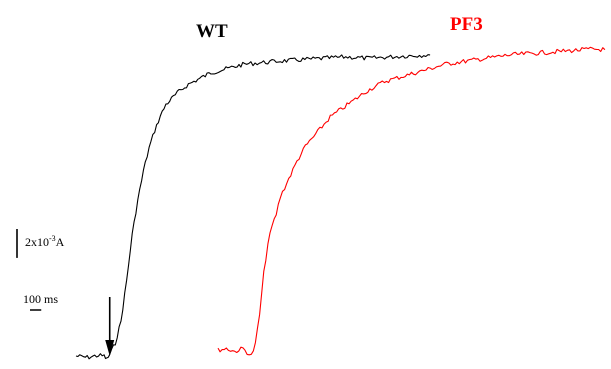 The width and height of the screenshot is (611, 369). I want to click on stimulus-arrow-head, so click(110, 348).